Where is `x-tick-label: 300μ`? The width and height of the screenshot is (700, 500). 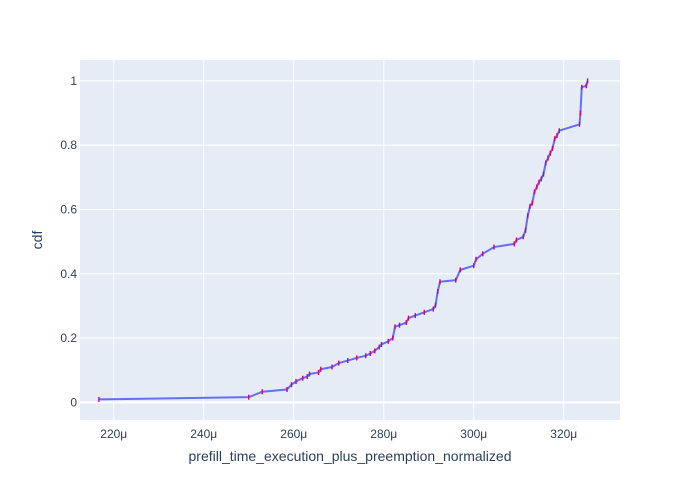 x-tick-label: 300μ is located at coordinates (473, 434).